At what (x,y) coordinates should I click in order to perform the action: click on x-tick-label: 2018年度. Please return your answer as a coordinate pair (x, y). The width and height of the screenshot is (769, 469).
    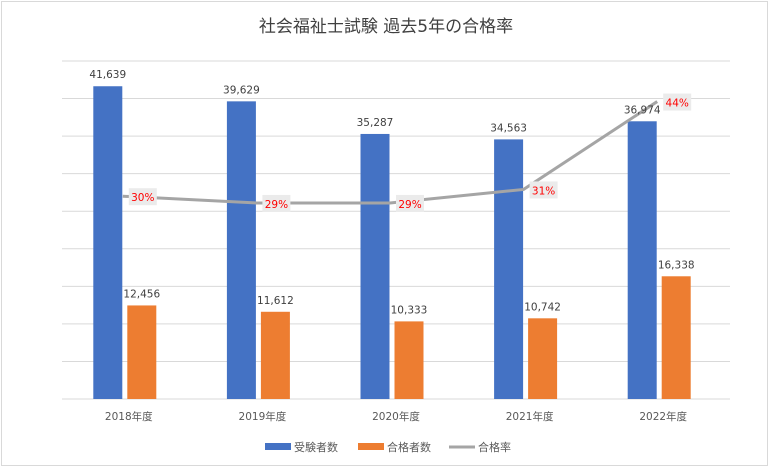
    Looking at the image, I should click on (129, 416).